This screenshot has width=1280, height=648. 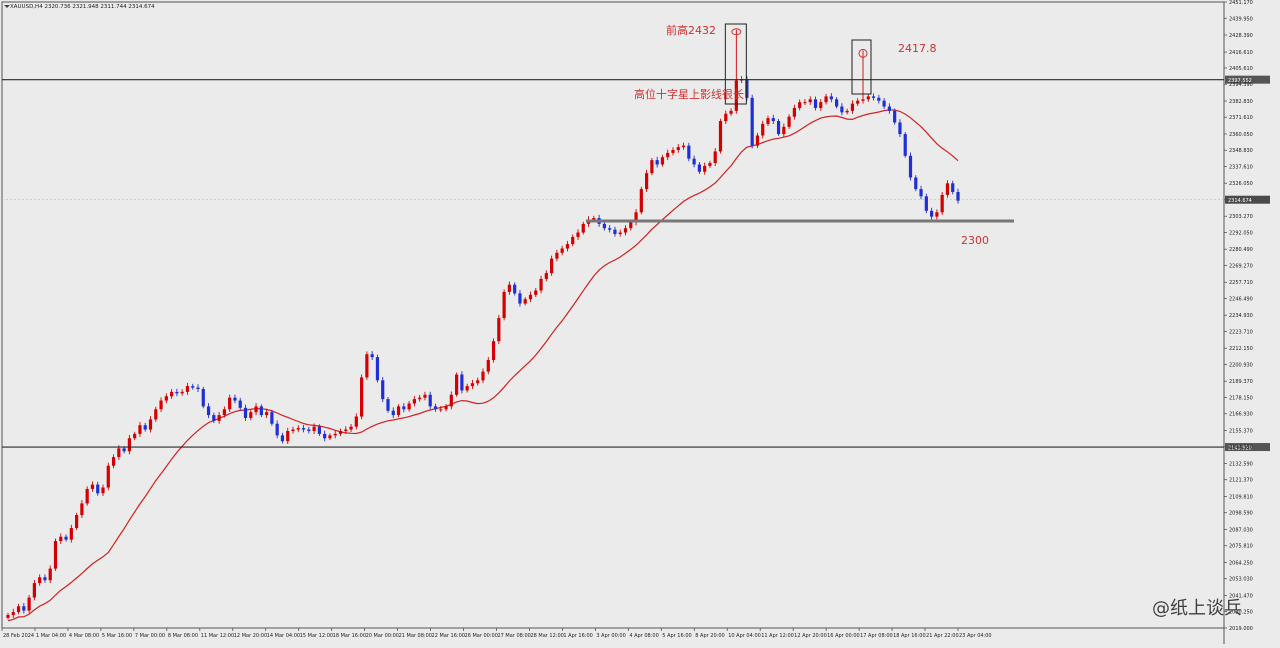 What do you see at coordinates (798, 64) in the screenshot?
I see `annotations-layer` at bounding box center [798, 64].